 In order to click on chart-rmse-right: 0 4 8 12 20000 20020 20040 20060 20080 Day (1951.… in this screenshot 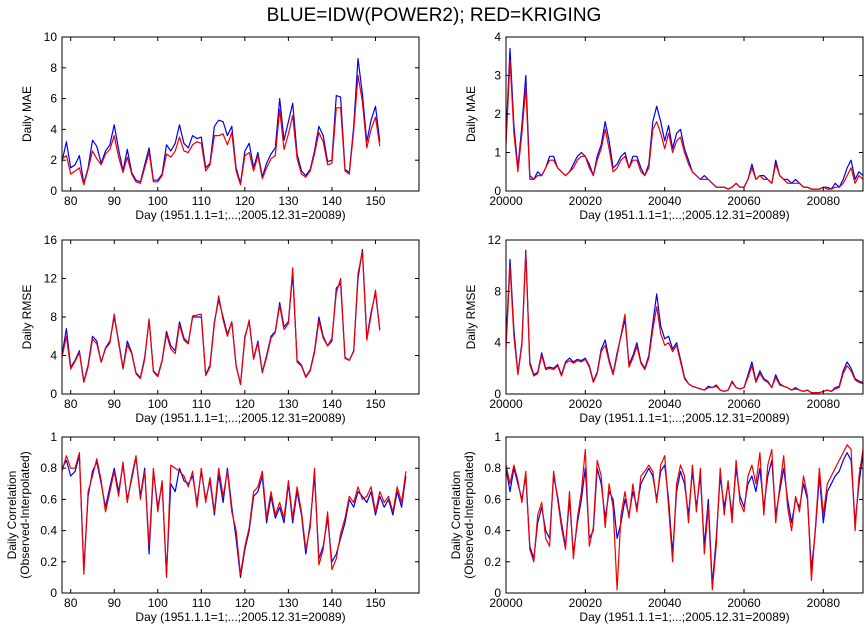, I will do `click(664, 329)`.